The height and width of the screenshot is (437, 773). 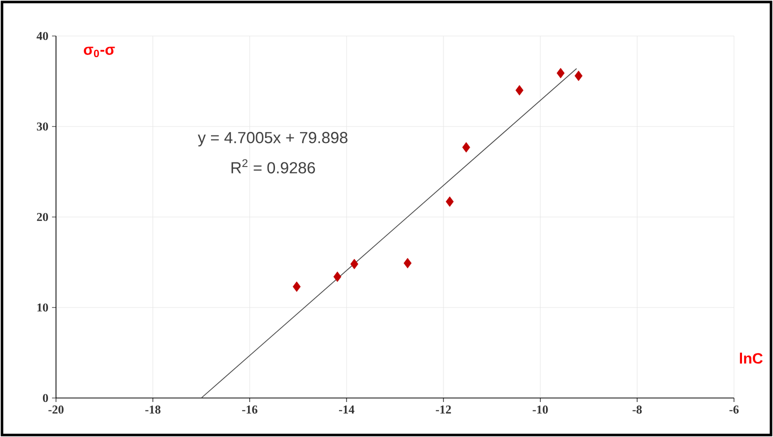 I want to click on x-axis-title: lnC, so click(x=751, y=358).